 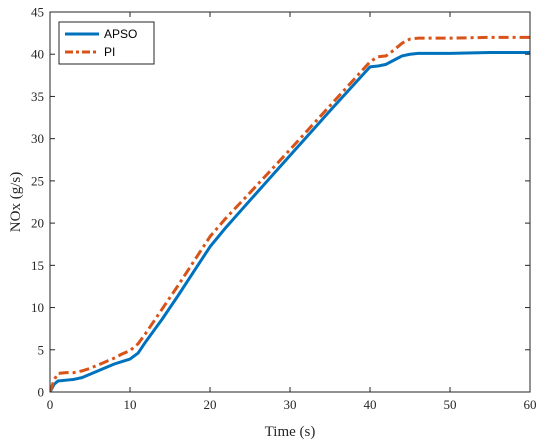 I want to click on x-tick-label: 60, so click(x=530, y=404).